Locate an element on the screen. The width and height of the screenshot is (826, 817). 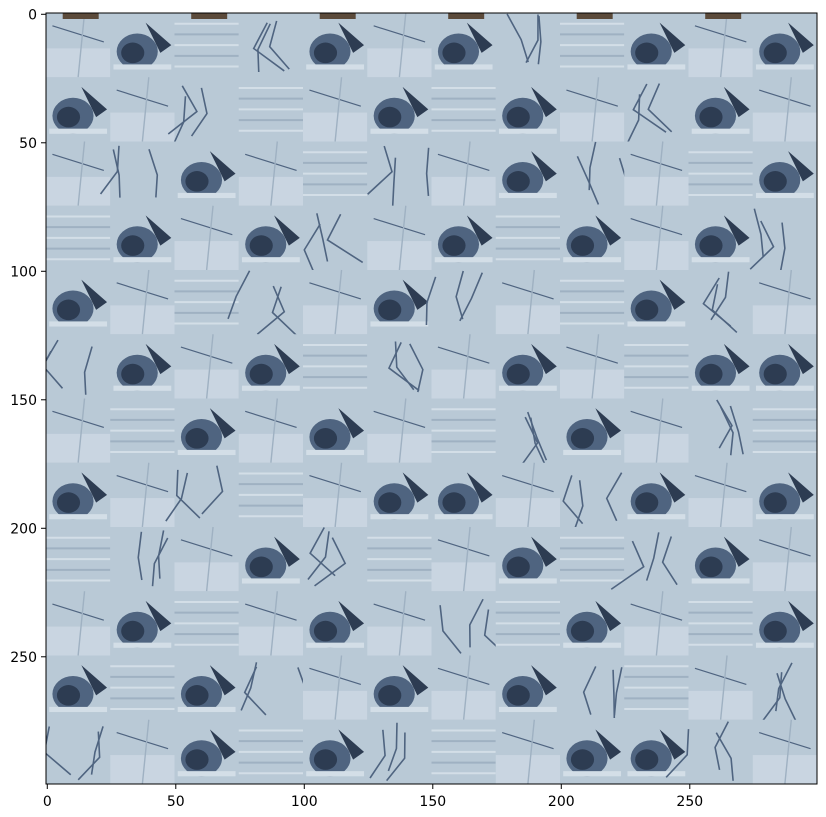
y-tick-label: 200 is located at coordinates (23, 529).